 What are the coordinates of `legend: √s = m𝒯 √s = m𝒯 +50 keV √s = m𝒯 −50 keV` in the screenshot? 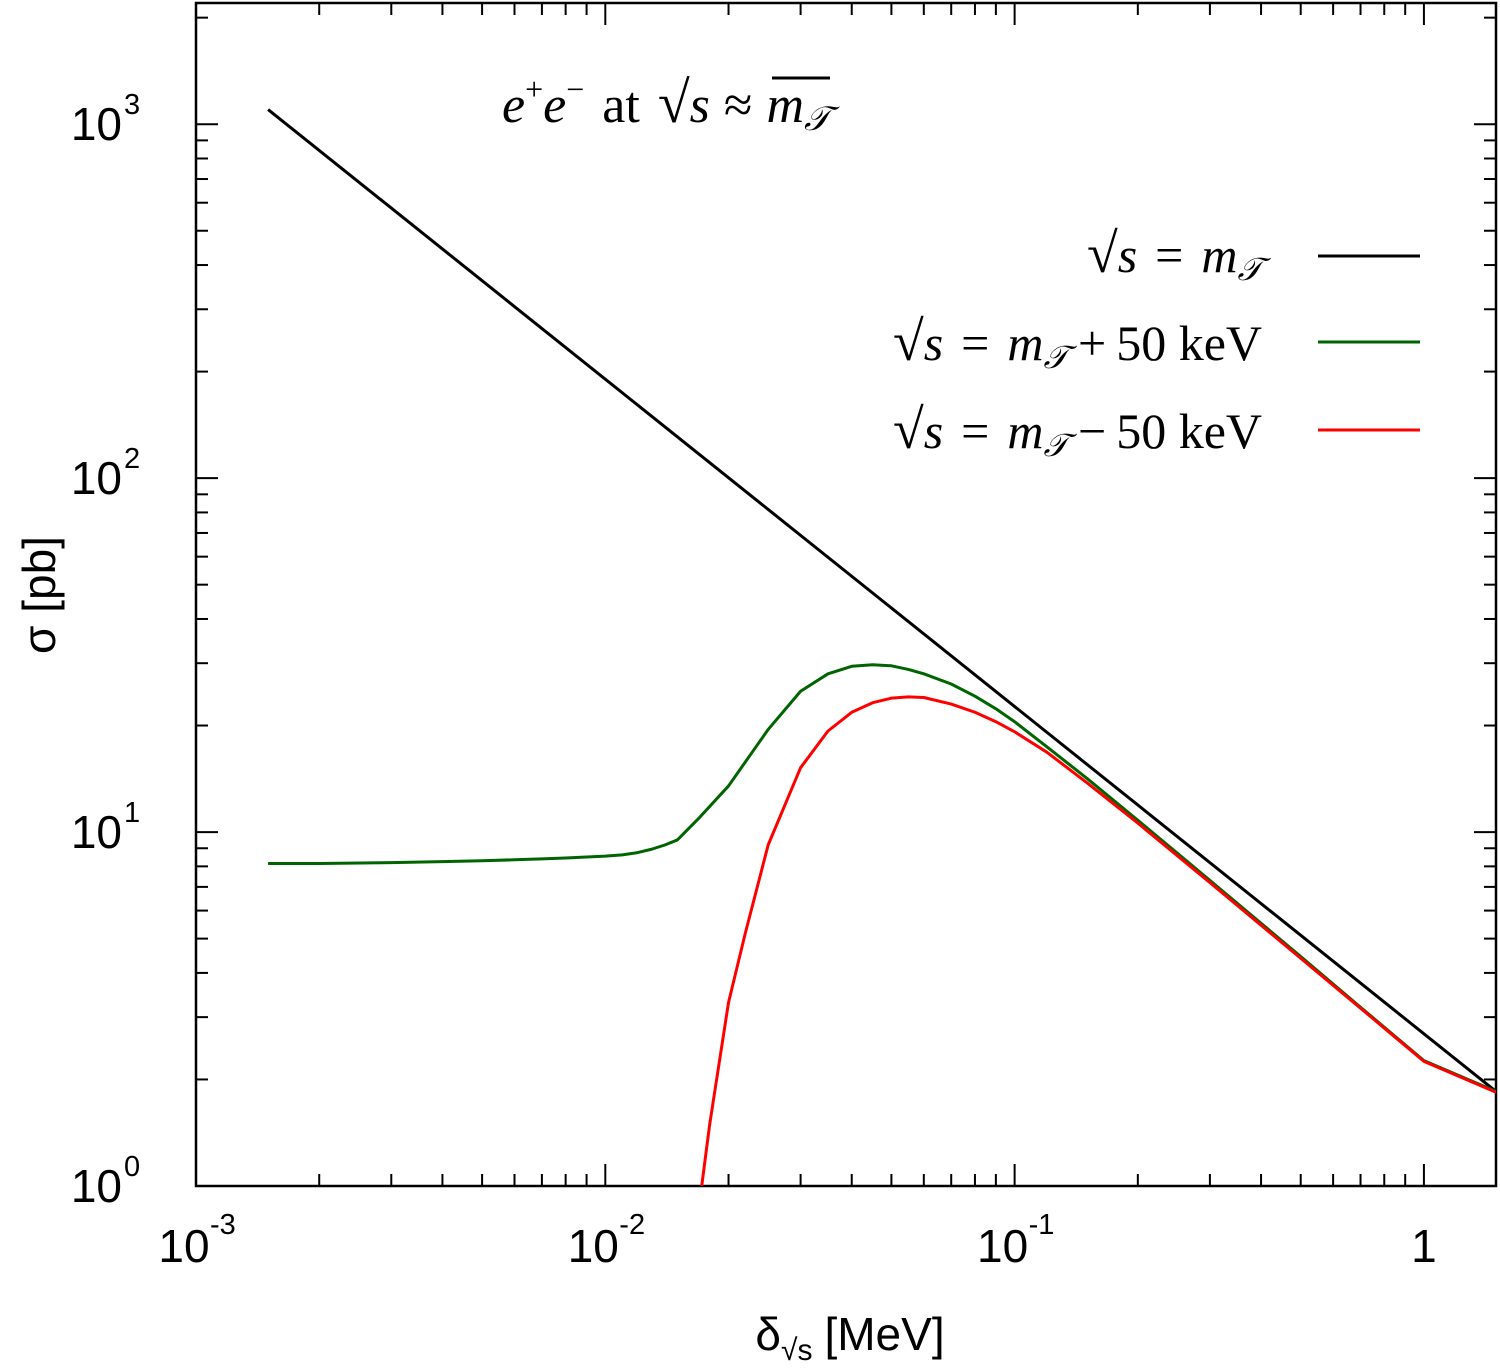 It's located at (1156, 343).